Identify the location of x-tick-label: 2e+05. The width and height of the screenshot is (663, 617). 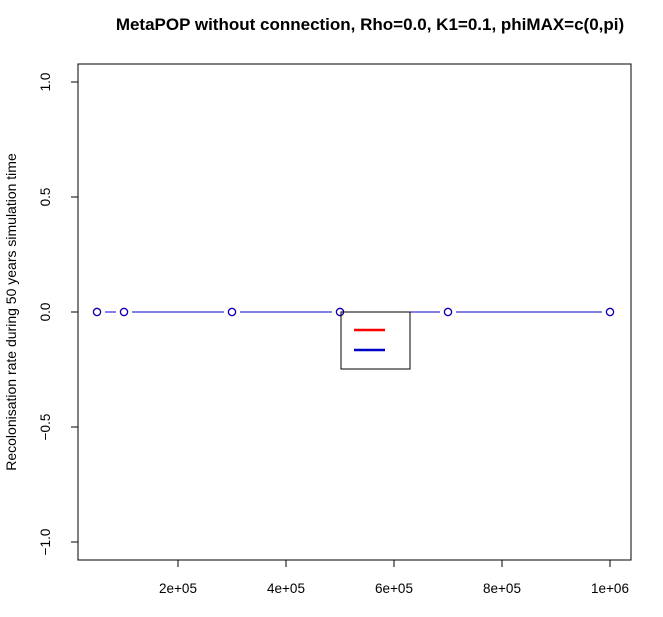
(178, 588).